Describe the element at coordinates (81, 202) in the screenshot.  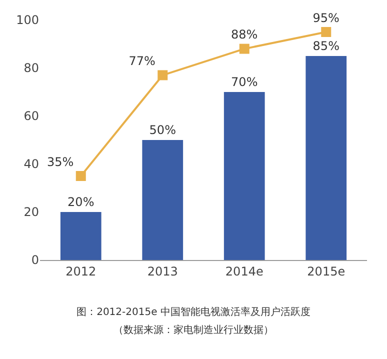
I see `data-label: 20%` at that location.